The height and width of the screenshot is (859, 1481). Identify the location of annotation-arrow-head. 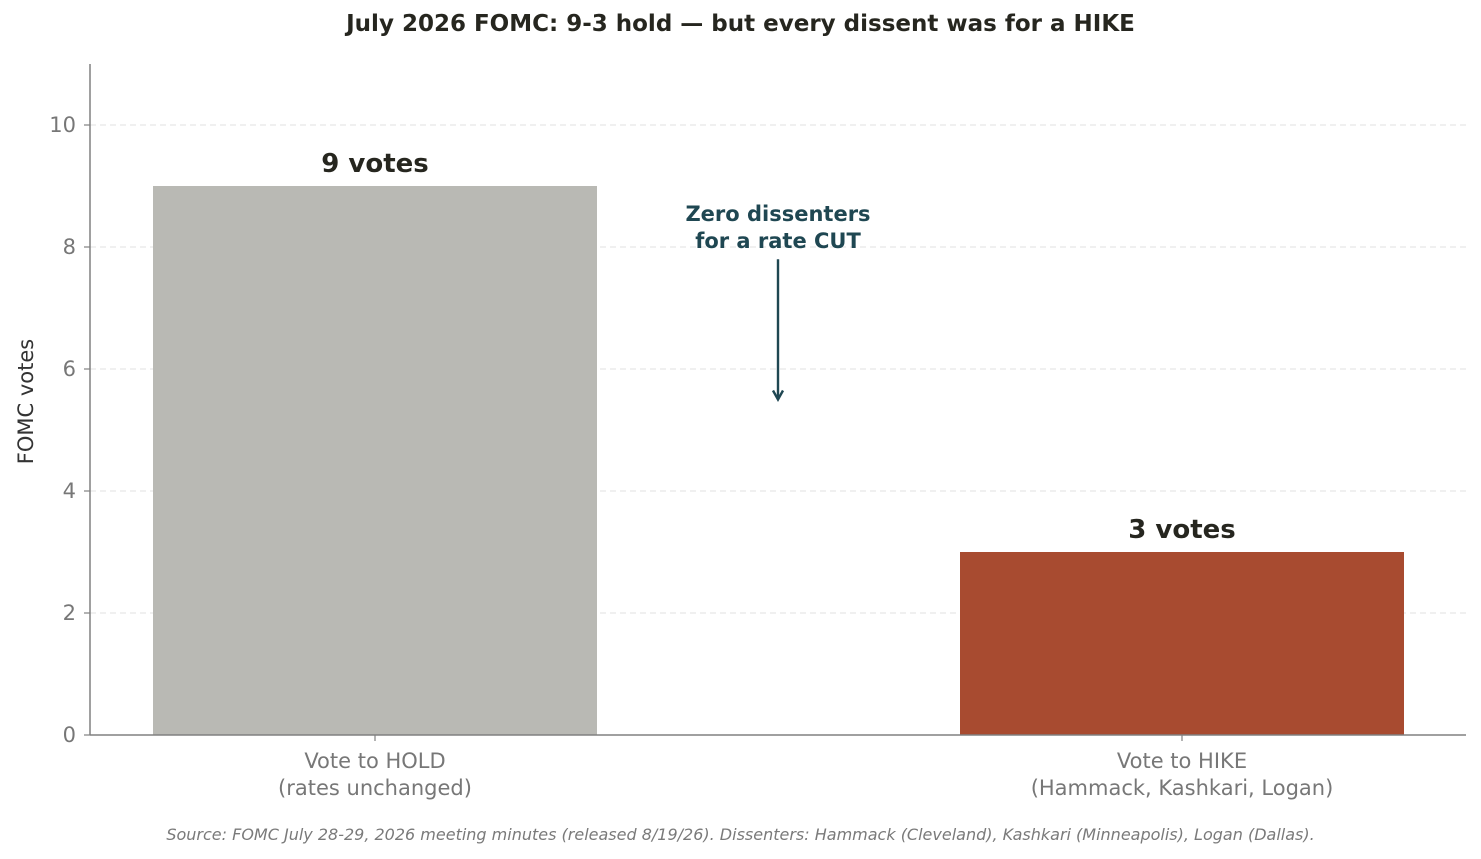
(778, 395).